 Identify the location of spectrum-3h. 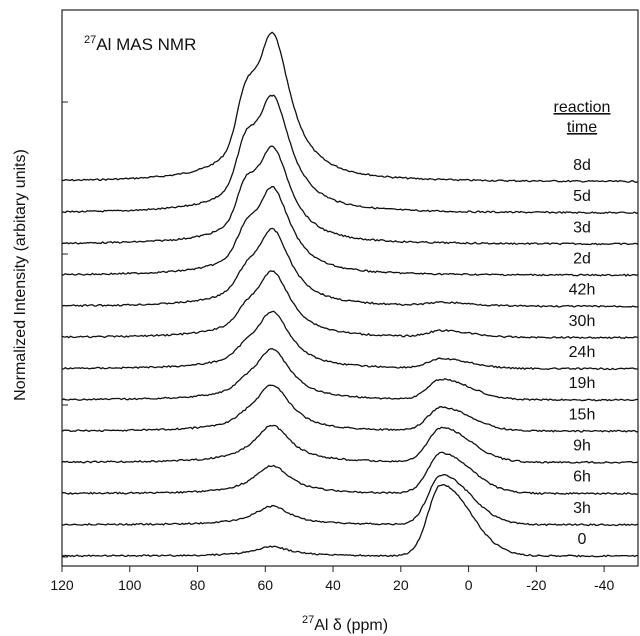
(350, 500).